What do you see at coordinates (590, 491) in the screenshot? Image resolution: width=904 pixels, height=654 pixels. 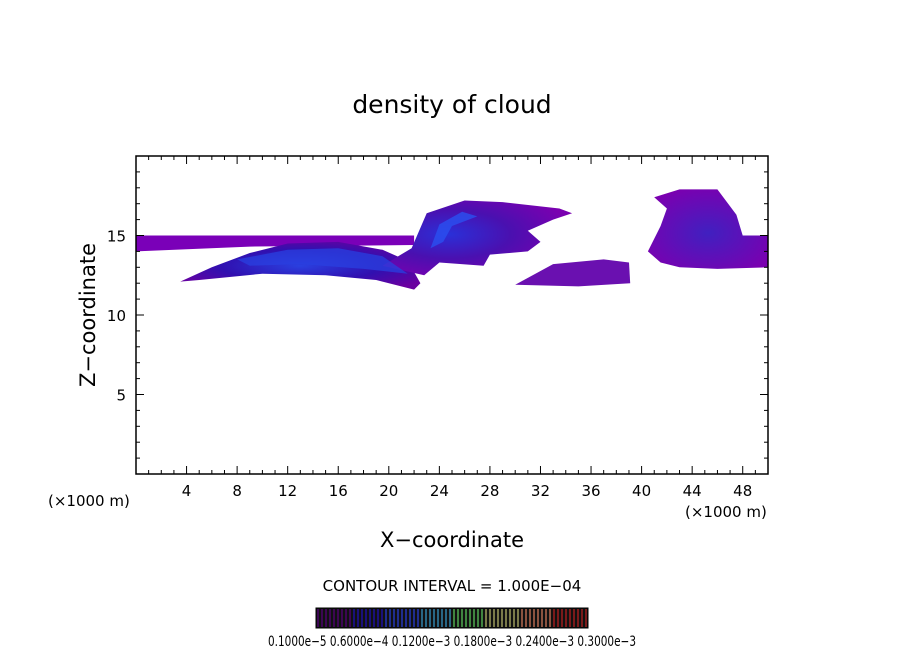 I see `x-tick-label: 36` at bounding box center [590, 491].